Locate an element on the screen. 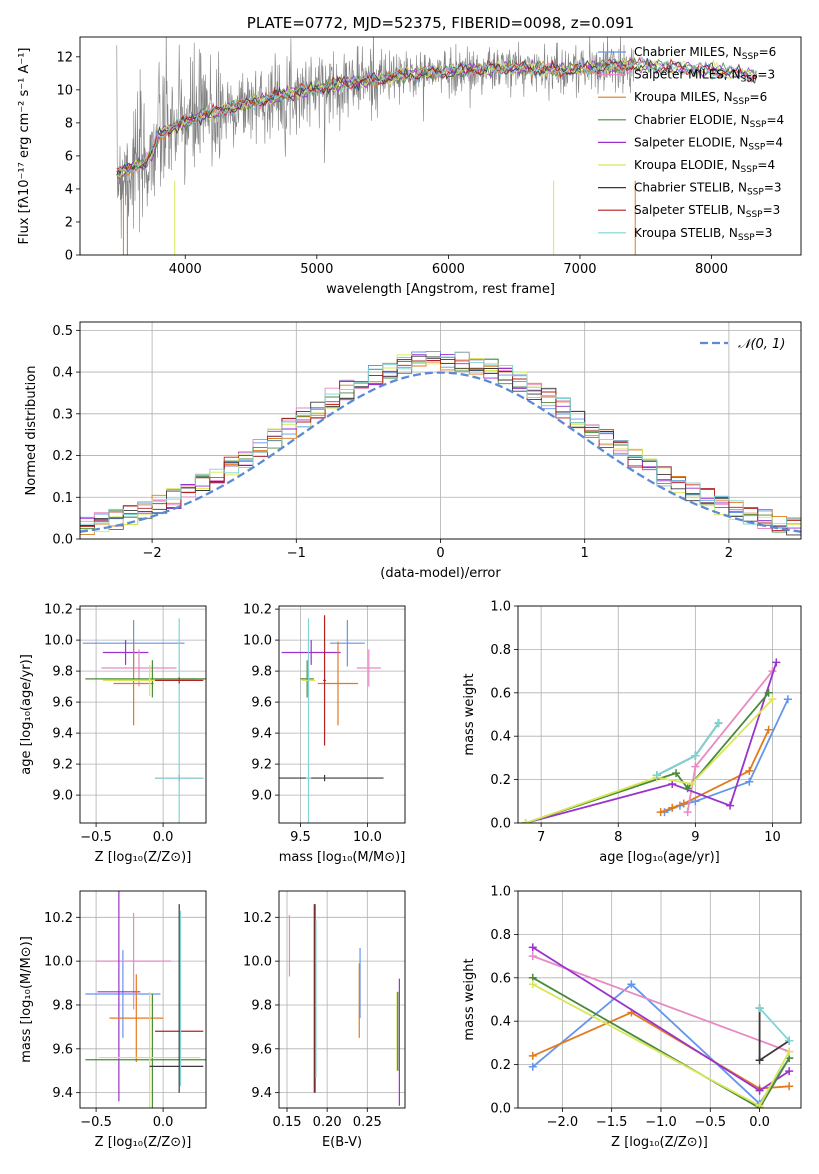  x-tick-label: −0.5 is located at coordinates (96, 837).